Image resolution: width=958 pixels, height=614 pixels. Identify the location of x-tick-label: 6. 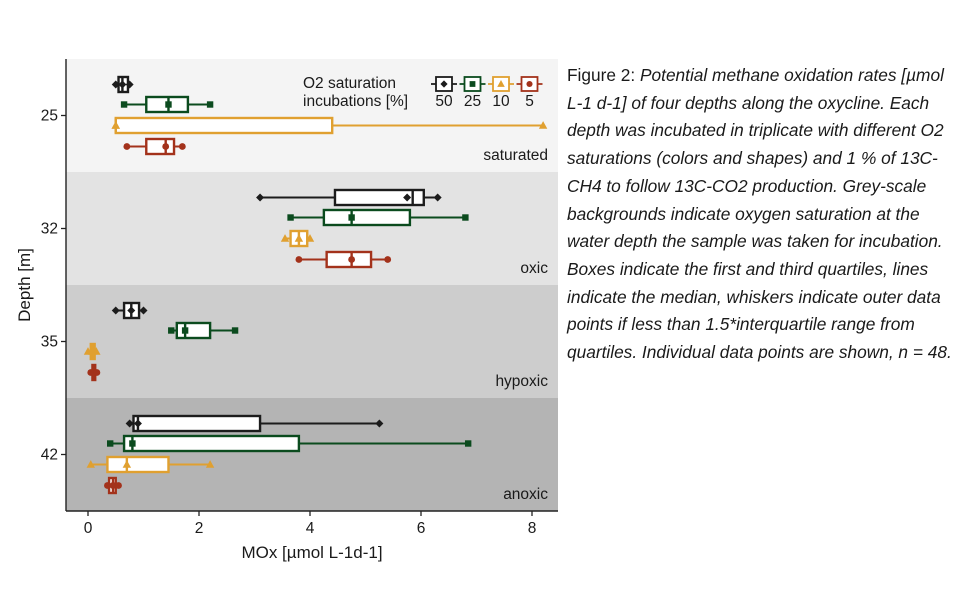
(421, 528).